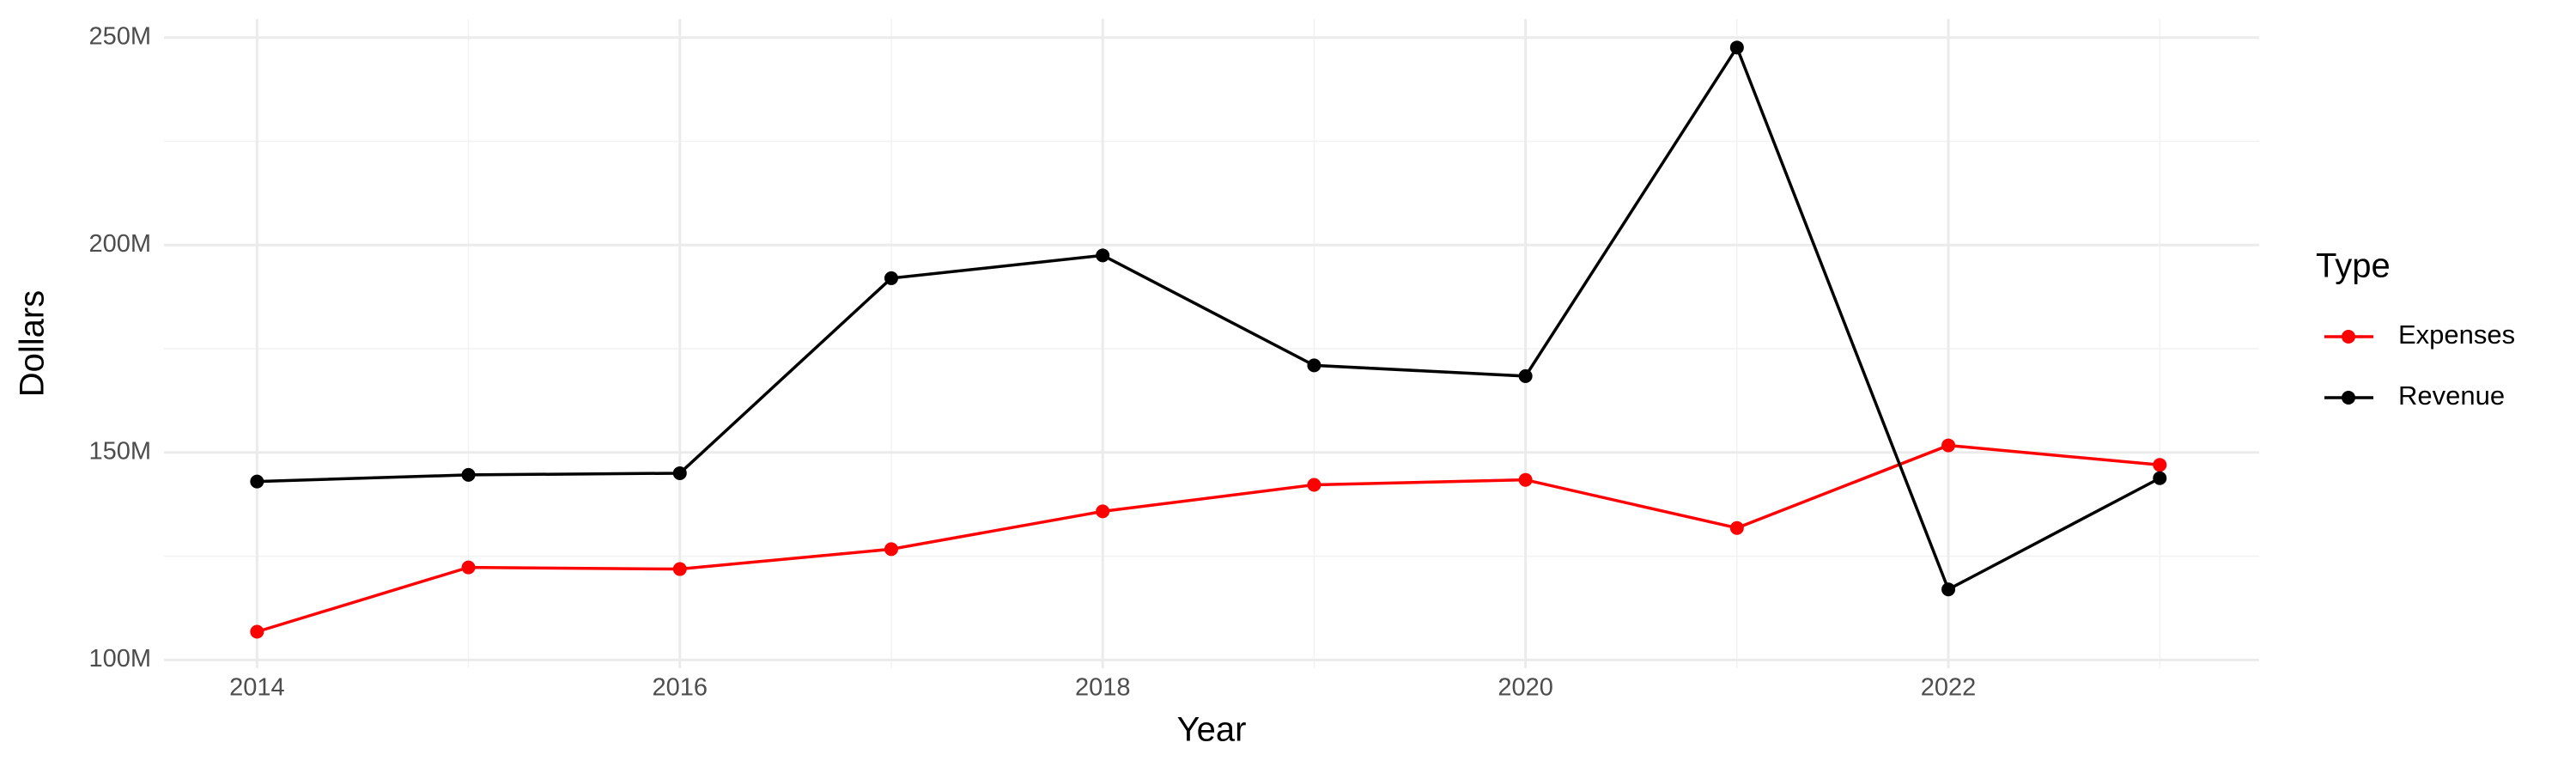 The height and width of the screenshot is (773, 2576). What do you see at coordinates (2353, 266) in the screenshot?
I see `legend-title: Type` at bounding box center [2353, 266].